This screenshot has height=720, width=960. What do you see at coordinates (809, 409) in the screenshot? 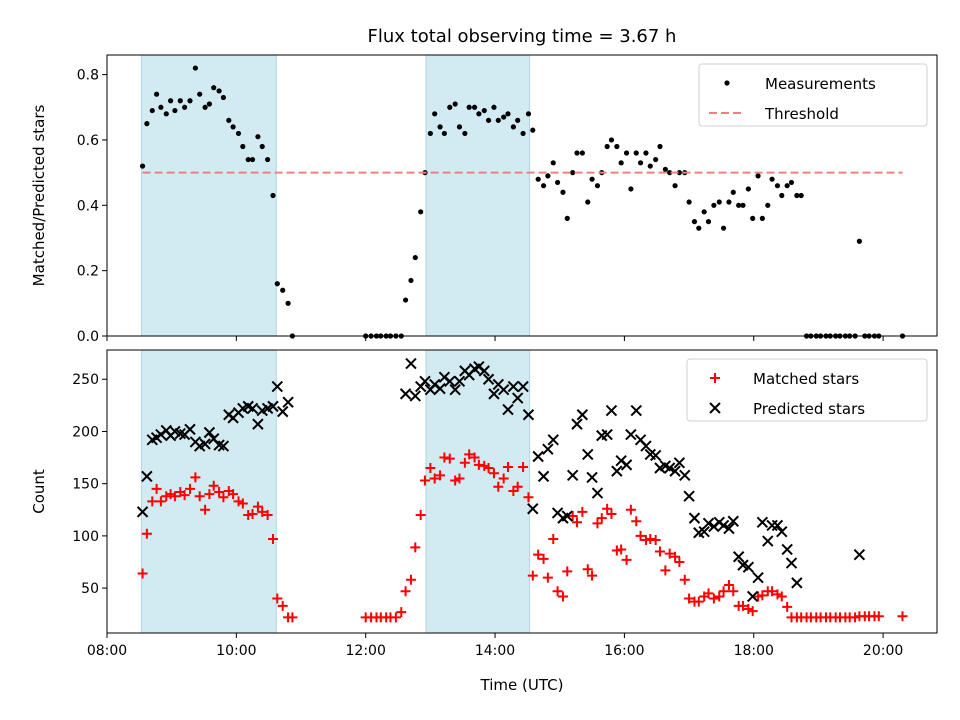
I see `legend-label: Predicted stars` at bounding box center [809, 409].